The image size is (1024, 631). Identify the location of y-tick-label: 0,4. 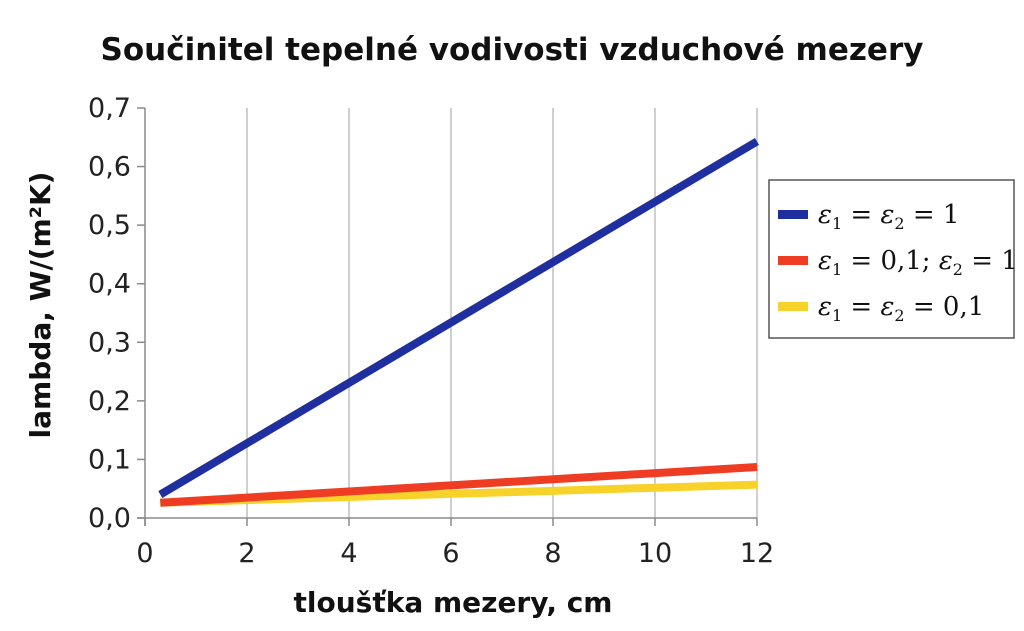
(109, 284).